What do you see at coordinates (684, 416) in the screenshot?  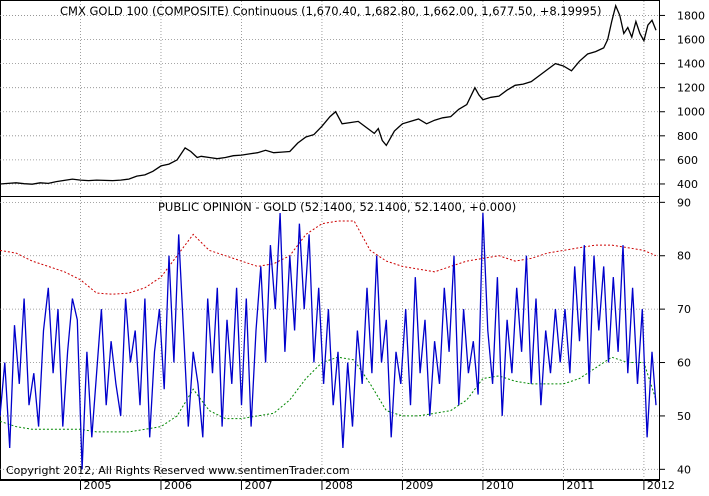 I see `y-tick-label: 50` at bounding box center [684, 416].